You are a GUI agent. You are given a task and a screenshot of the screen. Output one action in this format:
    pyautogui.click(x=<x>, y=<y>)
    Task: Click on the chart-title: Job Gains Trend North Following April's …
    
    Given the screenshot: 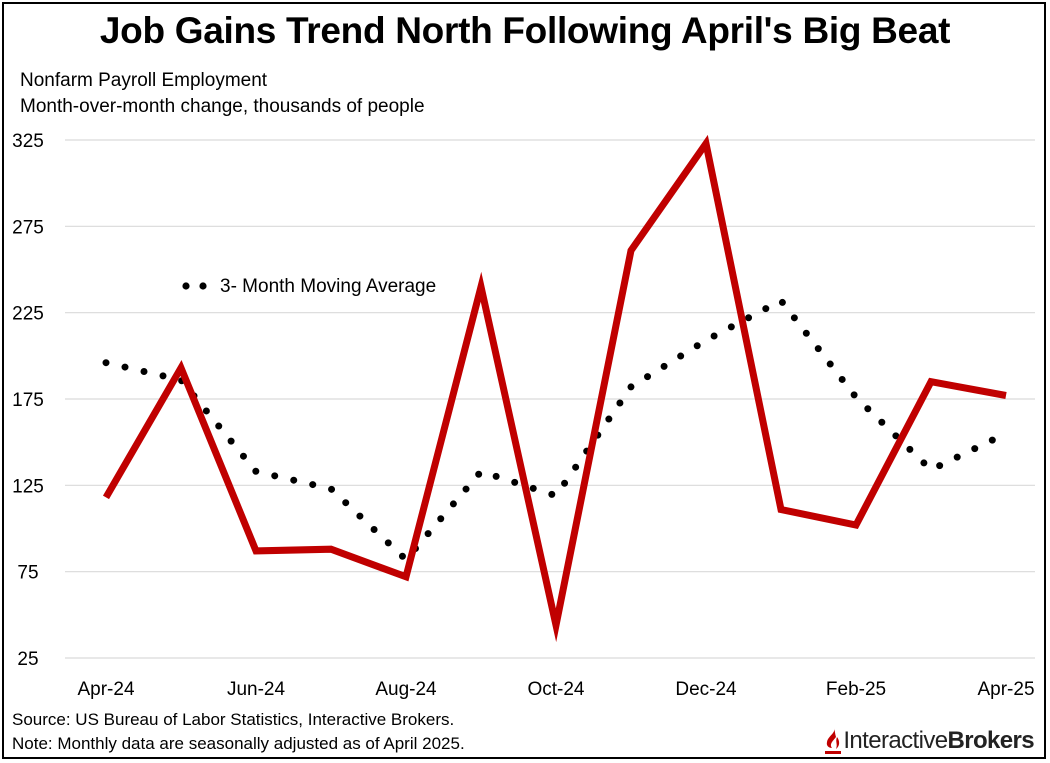 What is the action you would take?
    pyautogui.click(x=525, y=30)
    